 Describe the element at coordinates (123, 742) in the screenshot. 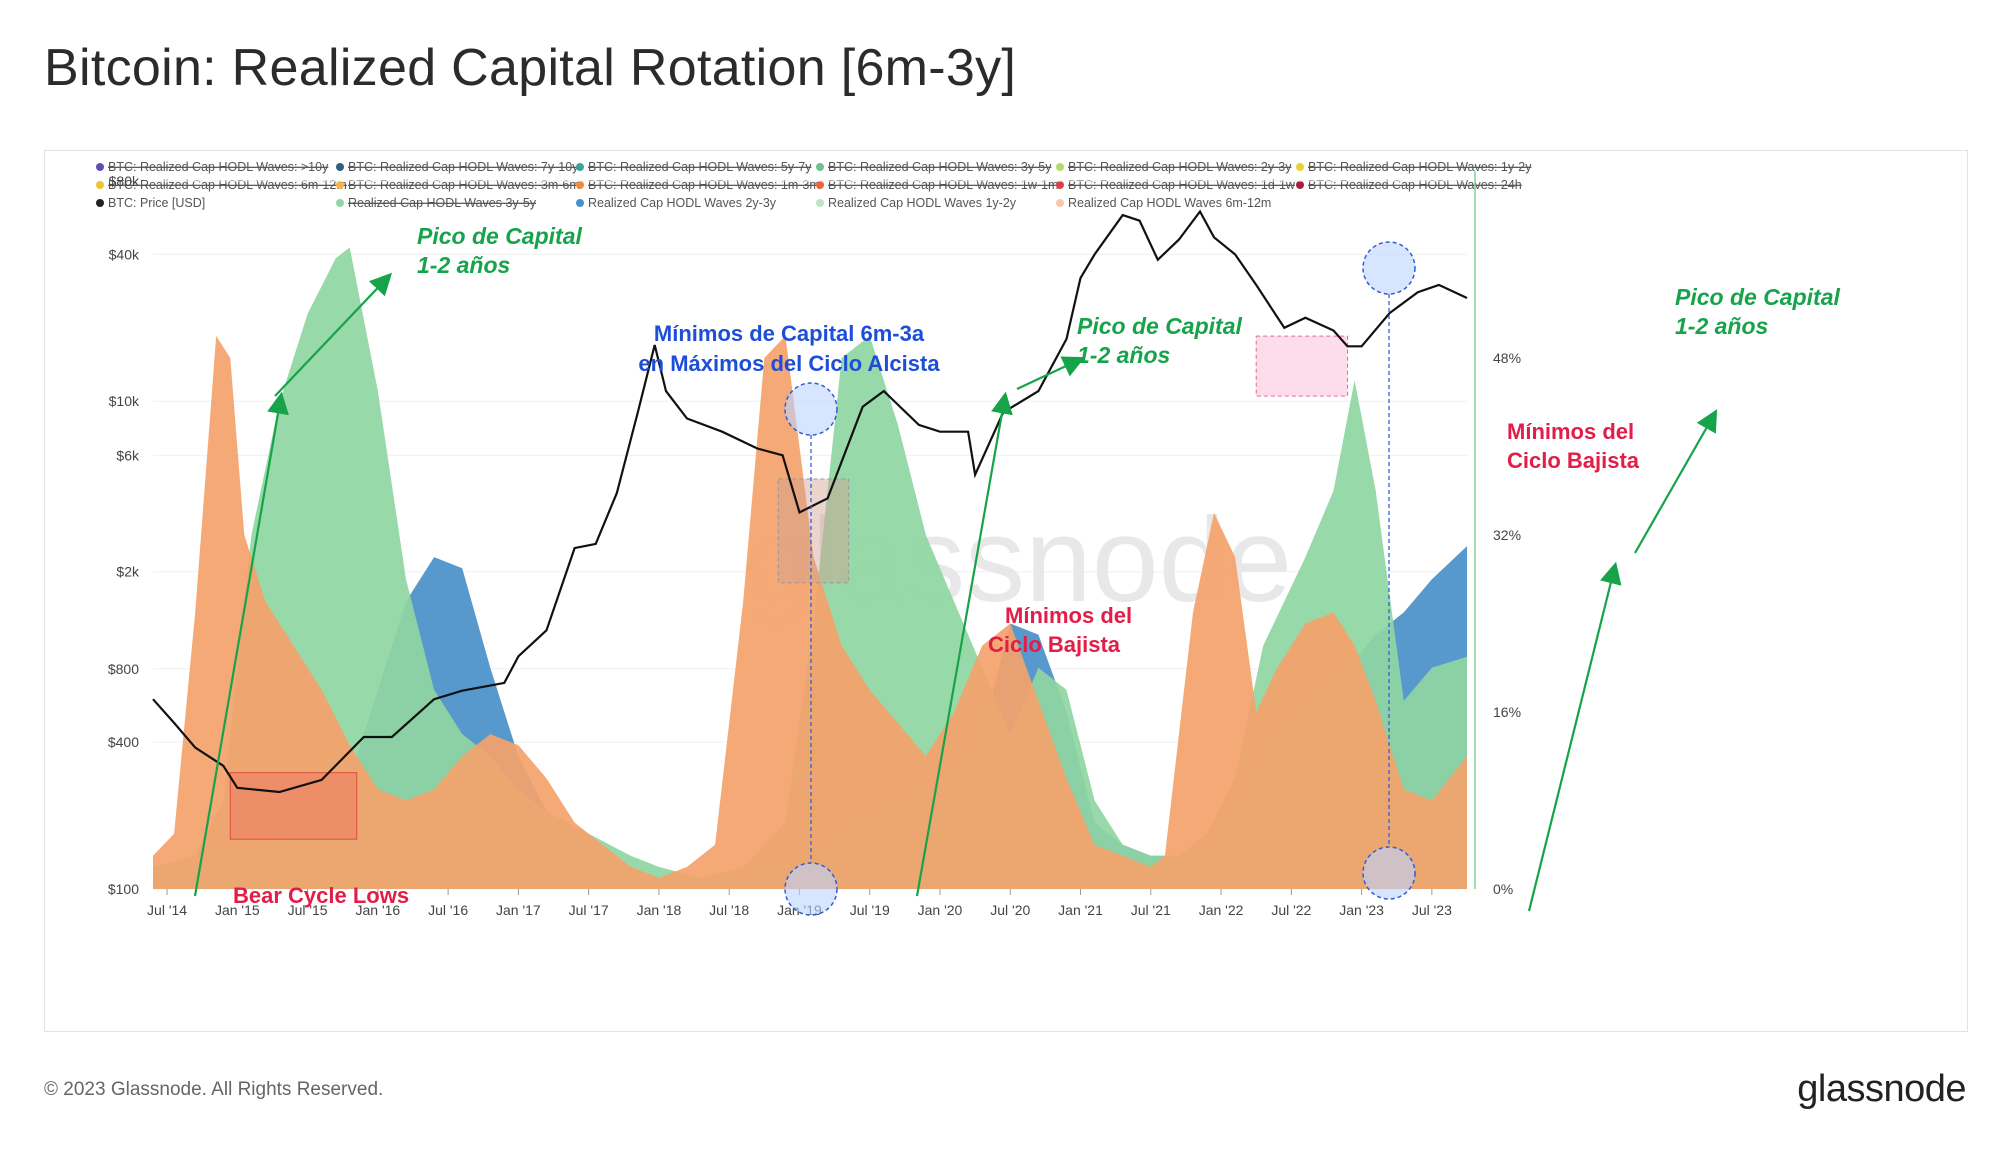

I see `y-left-tick-label: $400` at that location.